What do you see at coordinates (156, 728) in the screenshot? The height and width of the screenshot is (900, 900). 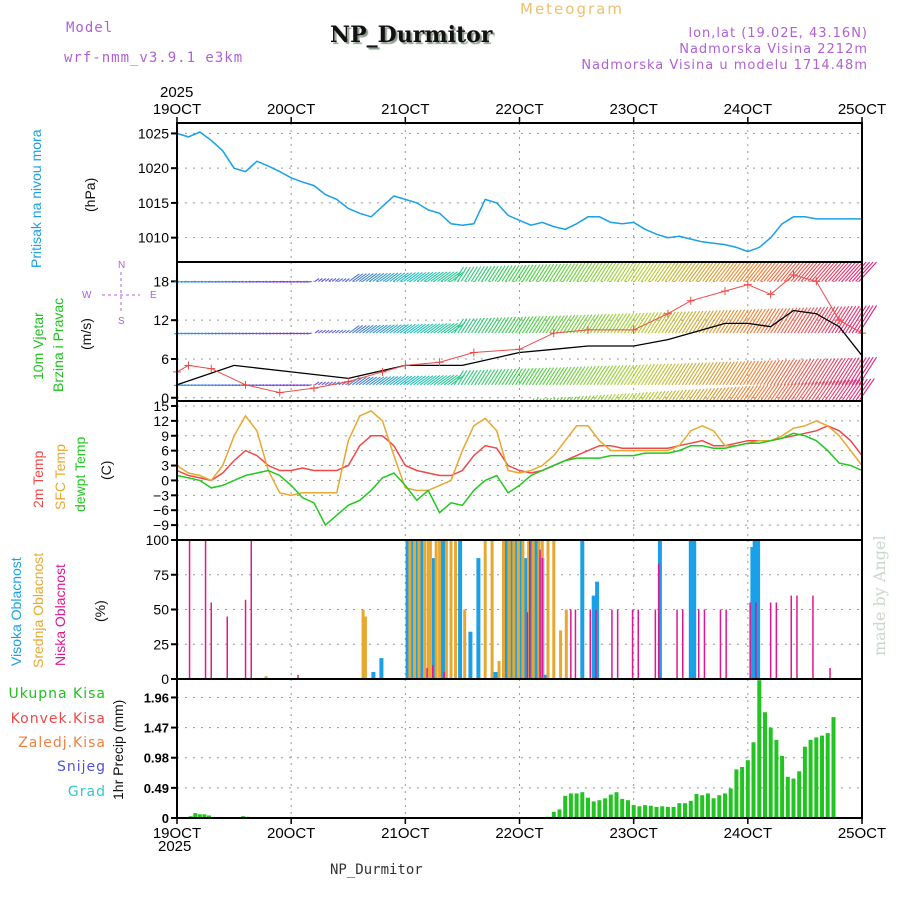 I see `y-tick-label: 1.47` at bounding box center [156, 728].